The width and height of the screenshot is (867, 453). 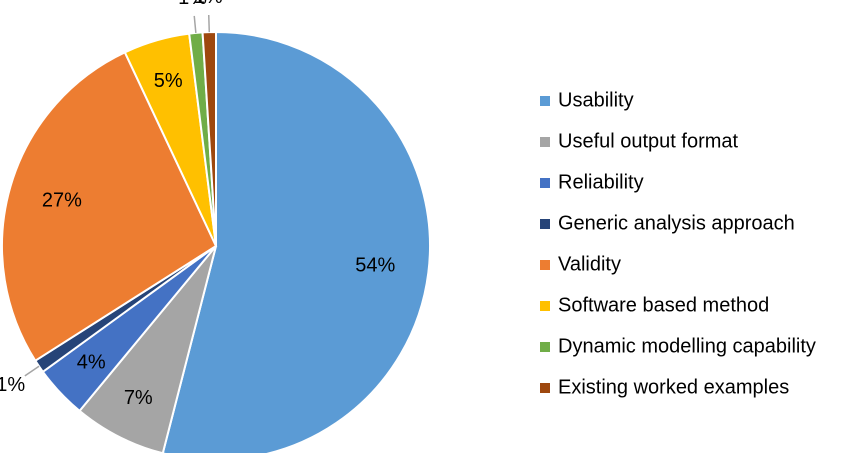 What do you see at coordinates (673, 387) in the screenshot?
I see `legend-label: Existing worked examples` at bounding box center [673, 387].